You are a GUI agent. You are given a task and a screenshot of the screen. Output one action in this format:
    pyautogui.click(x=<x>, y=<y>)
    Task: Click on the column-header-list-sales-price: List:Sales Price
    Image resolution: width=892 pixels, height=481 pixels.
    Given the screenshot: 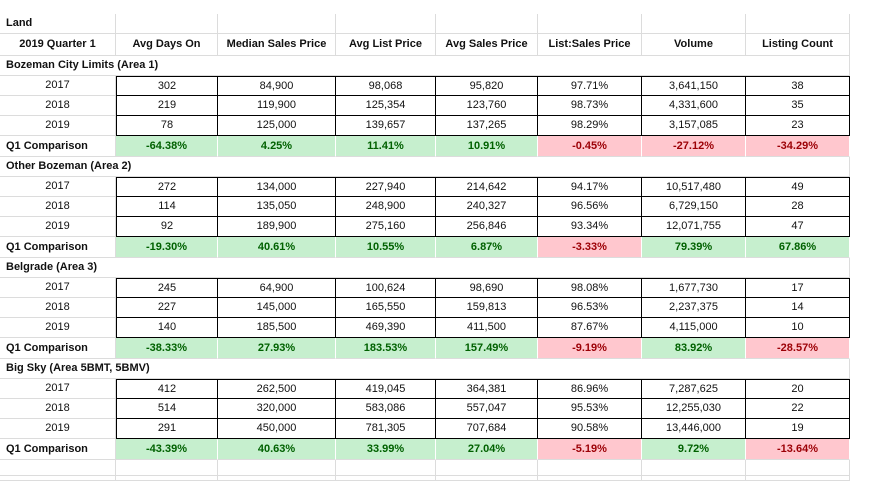 What is the action you would take?
    pyautogui.click(x=590, y=45)
    